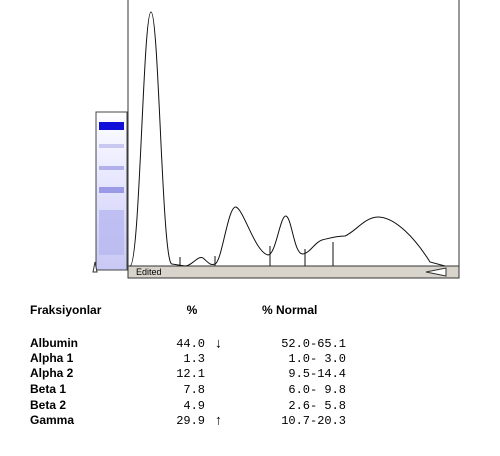  What do you see at coordinates (192, 310) in the screenshot?
I see `header-pct: %` at bounding box center [192, 310].